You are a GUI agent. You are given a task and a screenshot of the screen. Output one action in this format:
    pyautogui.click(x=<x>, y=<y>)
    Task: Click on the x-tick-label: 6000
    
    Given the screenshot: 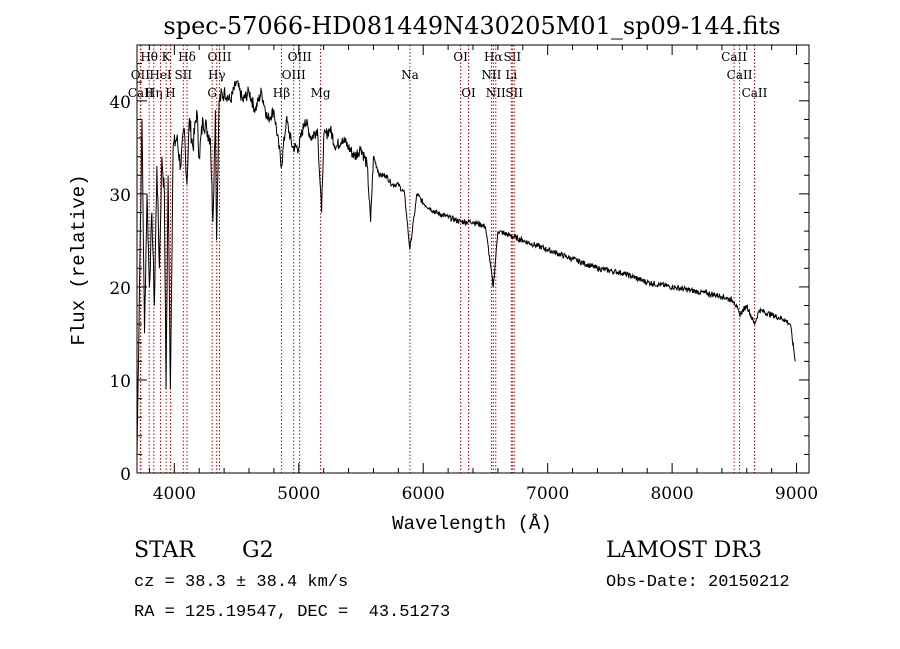 What is the action you would take?
    pyautogui.click(x=423, y=494)
    